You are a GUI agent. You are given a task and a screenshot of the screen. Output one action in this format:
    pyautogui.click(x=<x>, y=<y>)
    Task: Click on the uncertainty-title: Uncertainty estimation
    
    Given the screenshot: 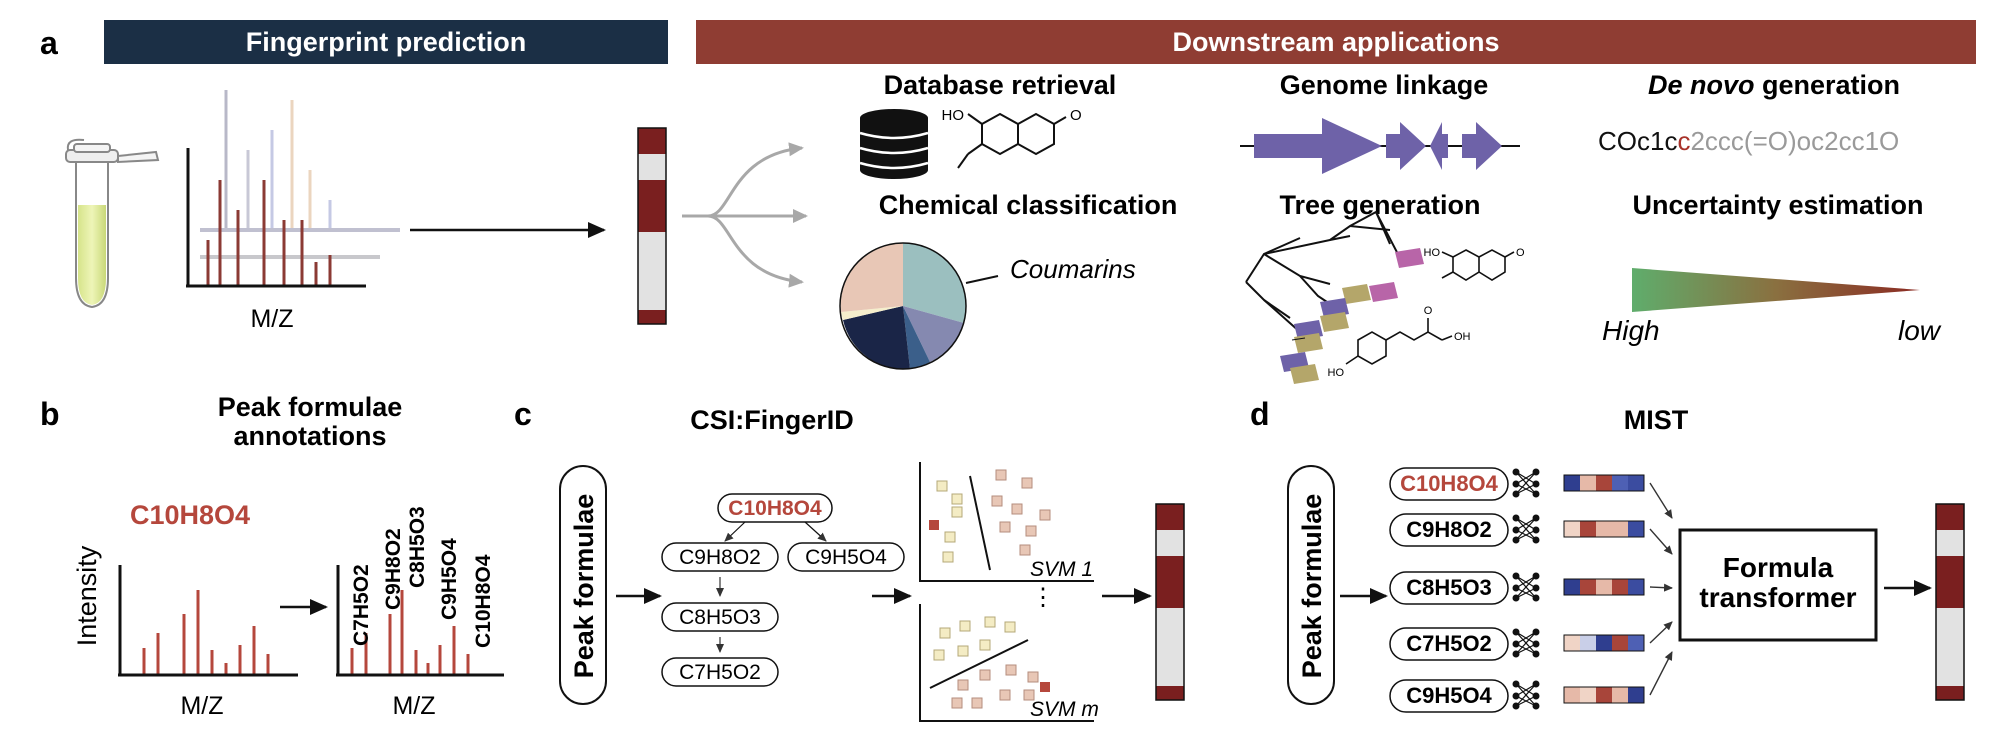 What is the action you would take?
    pyautogui.click(x=1777, y=205)
    